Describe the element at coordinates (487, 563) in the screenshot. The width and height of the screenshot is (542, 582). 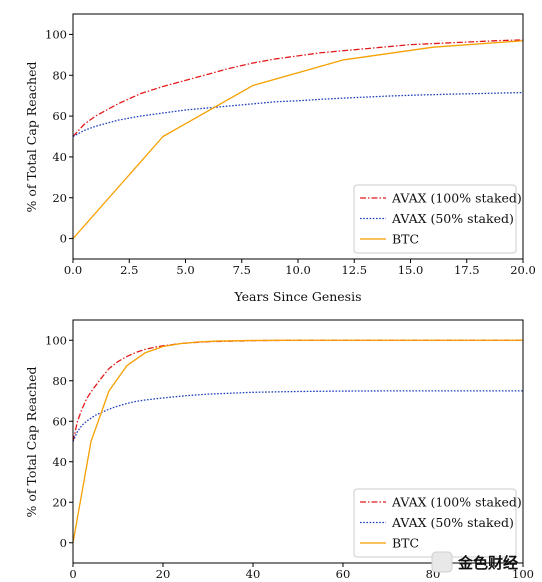
I see `watermark-text: 金色财经` at that location.